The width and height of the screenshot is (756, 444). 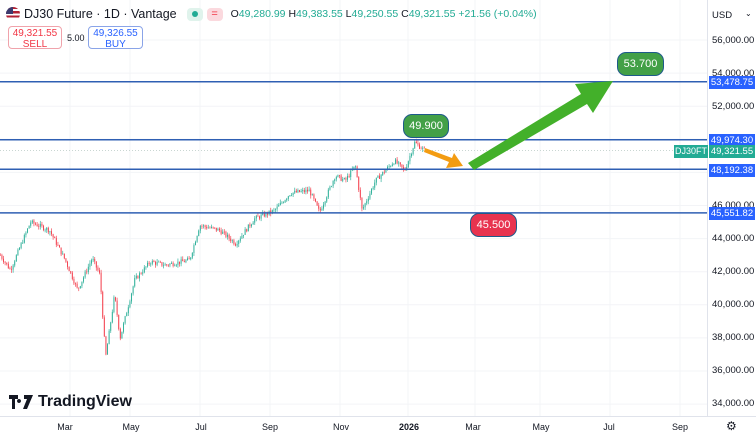 What do you see at coordinates (100, 14) in the screenshot?
I see `symbol-title: DJ30 Future · 1D · Vantage` at bounding box center [100, 14].